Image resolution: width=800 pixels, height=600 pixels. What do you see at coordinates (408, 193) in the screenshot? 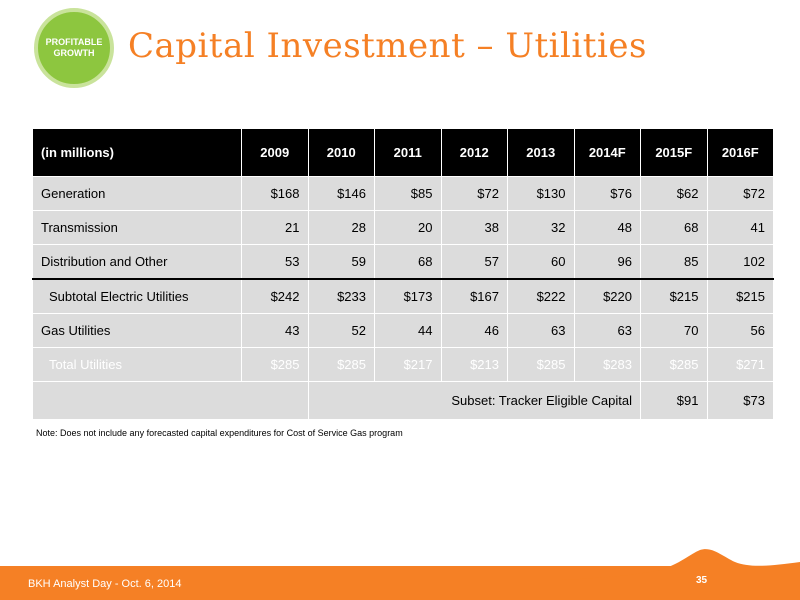
I see `table-cell: $85` at bounding box center [408, 193].